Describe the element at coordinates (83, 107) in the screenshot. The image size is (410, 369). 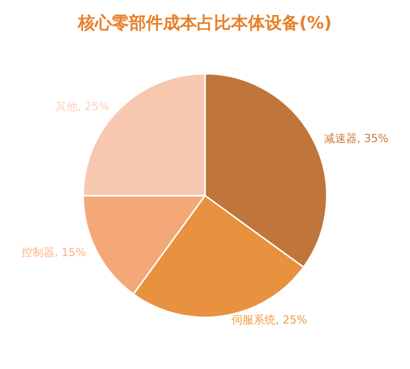
I see `slice-label: 其他, 25%` at that location.